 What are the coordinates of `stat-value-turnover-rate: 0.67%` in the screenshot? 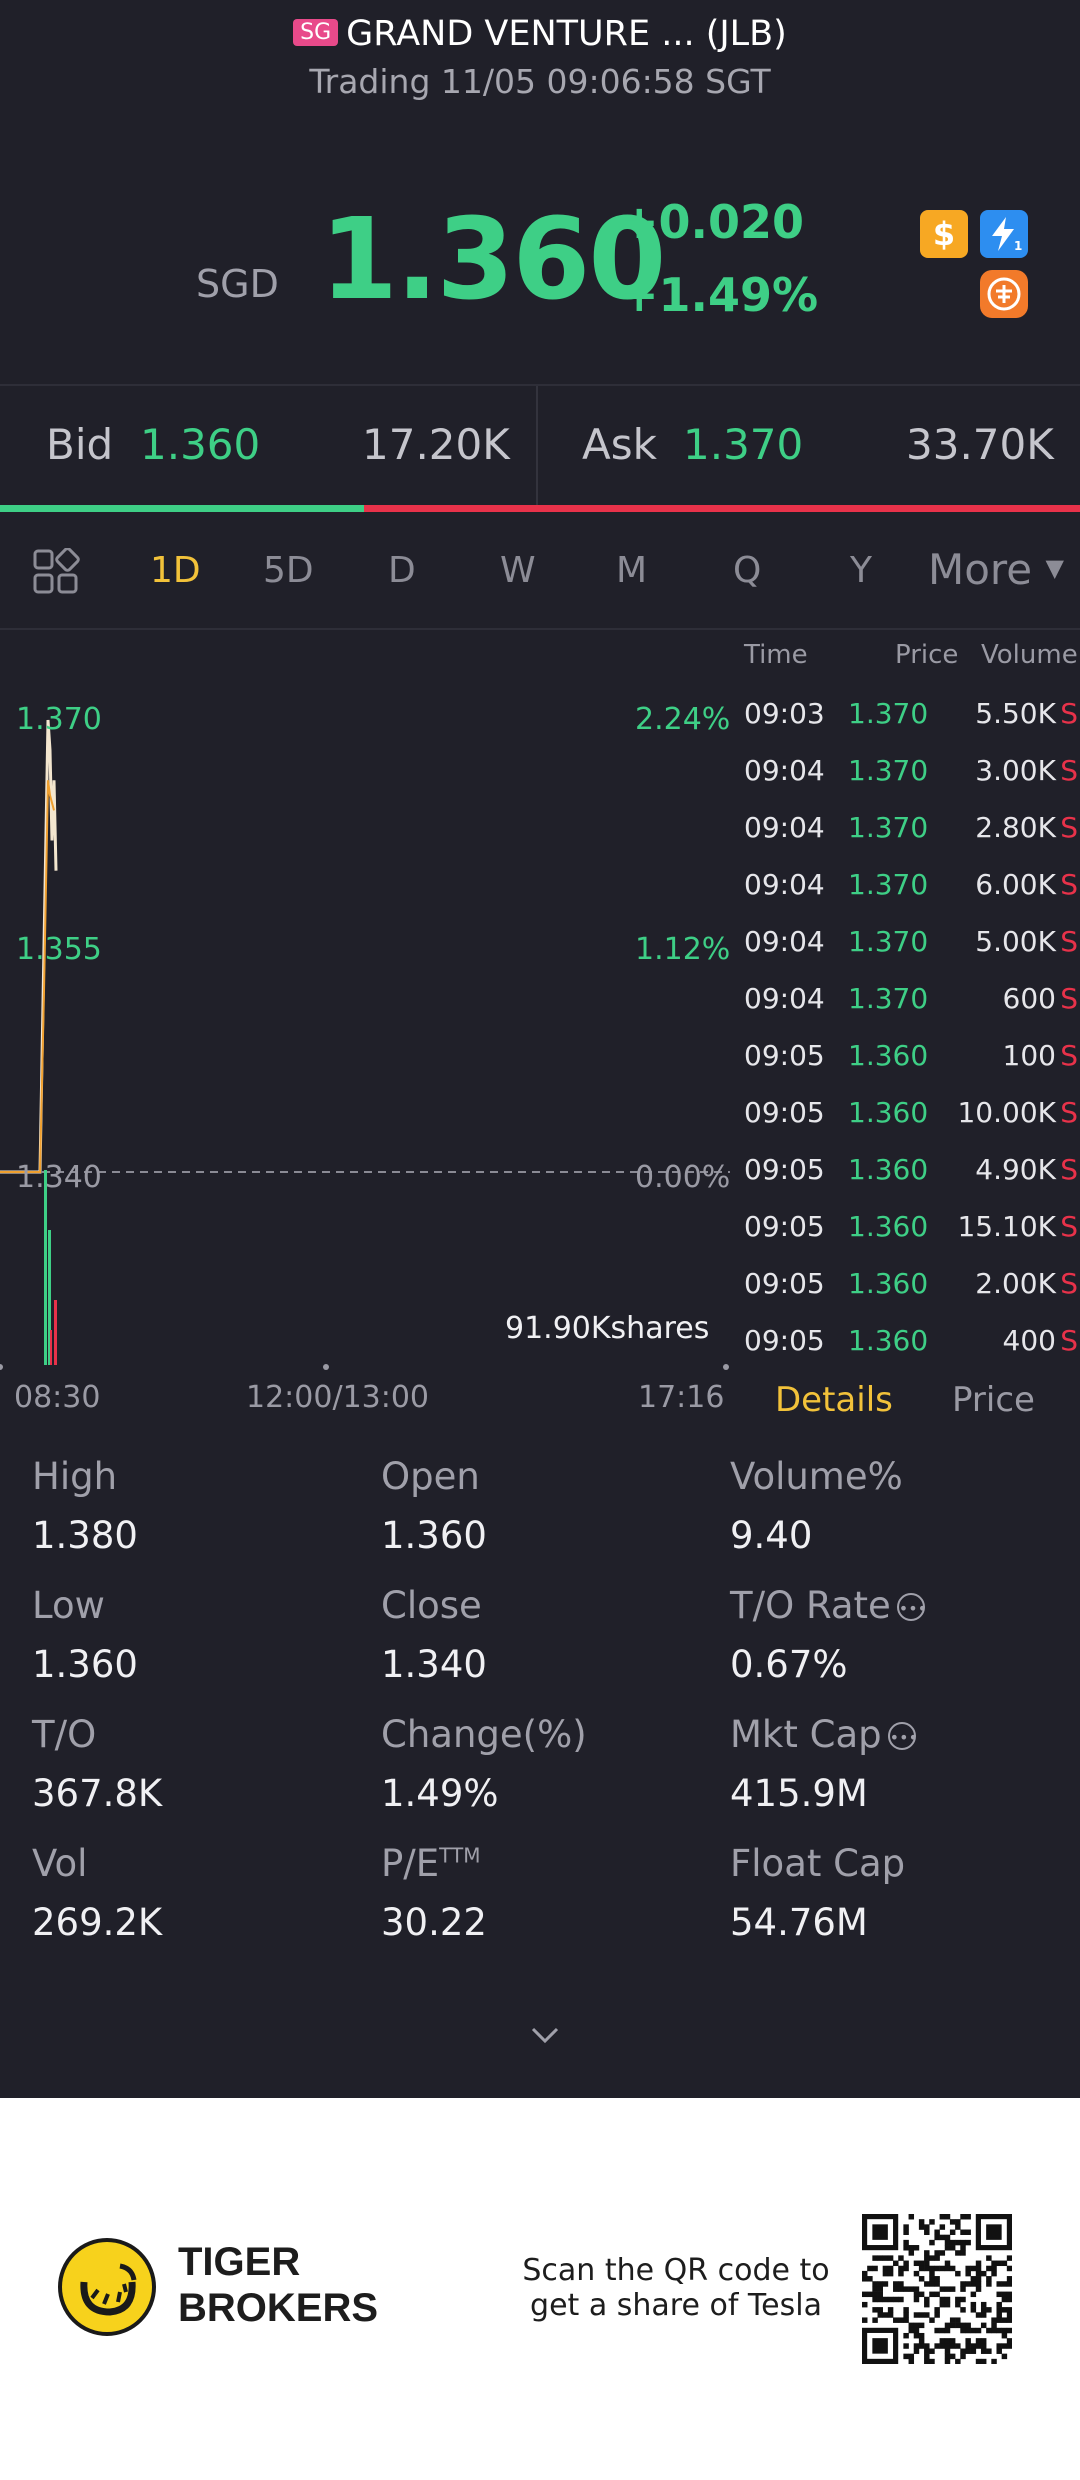 It's located at (789, 1664).